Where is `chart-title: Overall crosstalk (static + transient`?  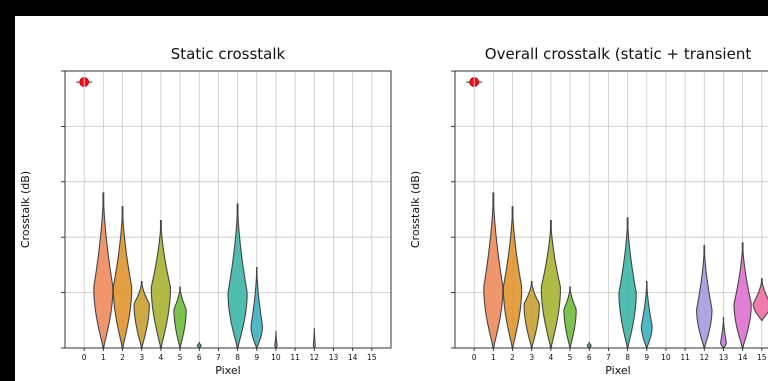 chart-title: Overall crosstalk (static + transient is located at coordinates (618, 54).